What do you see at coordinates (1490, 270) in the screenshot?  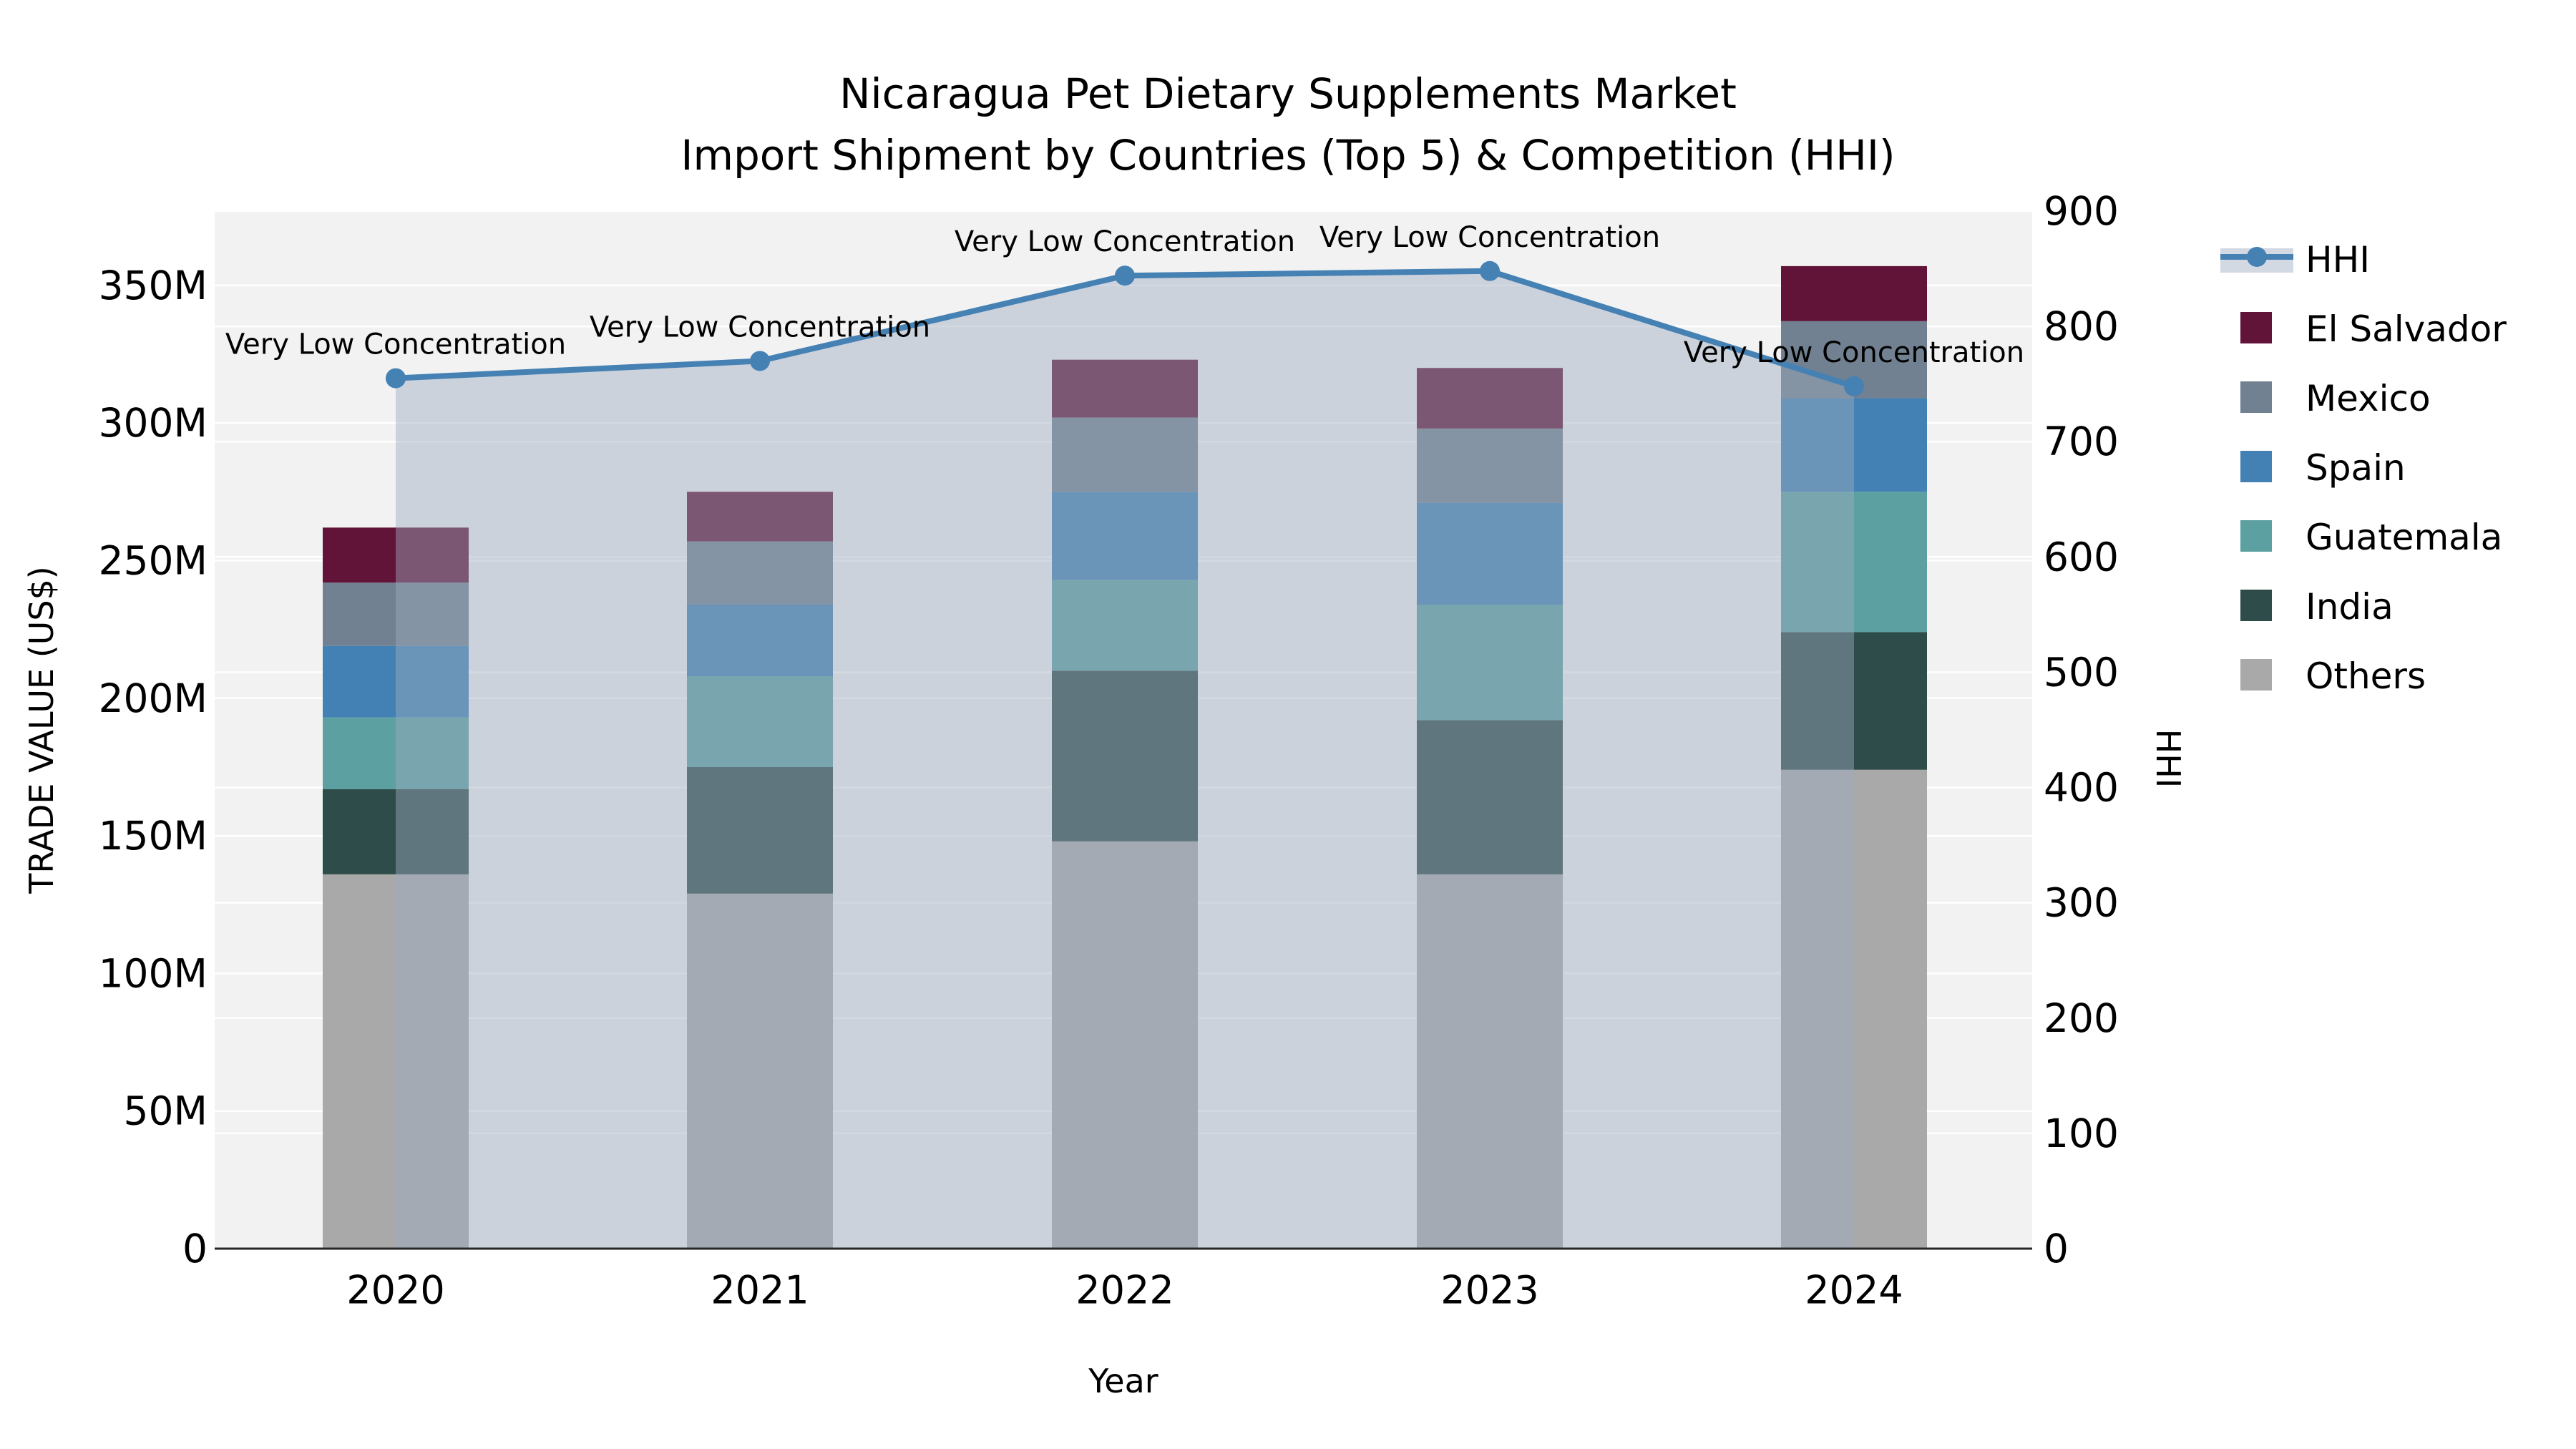 I see `hhi-marker-2023` at bounding box center [1490, 270].